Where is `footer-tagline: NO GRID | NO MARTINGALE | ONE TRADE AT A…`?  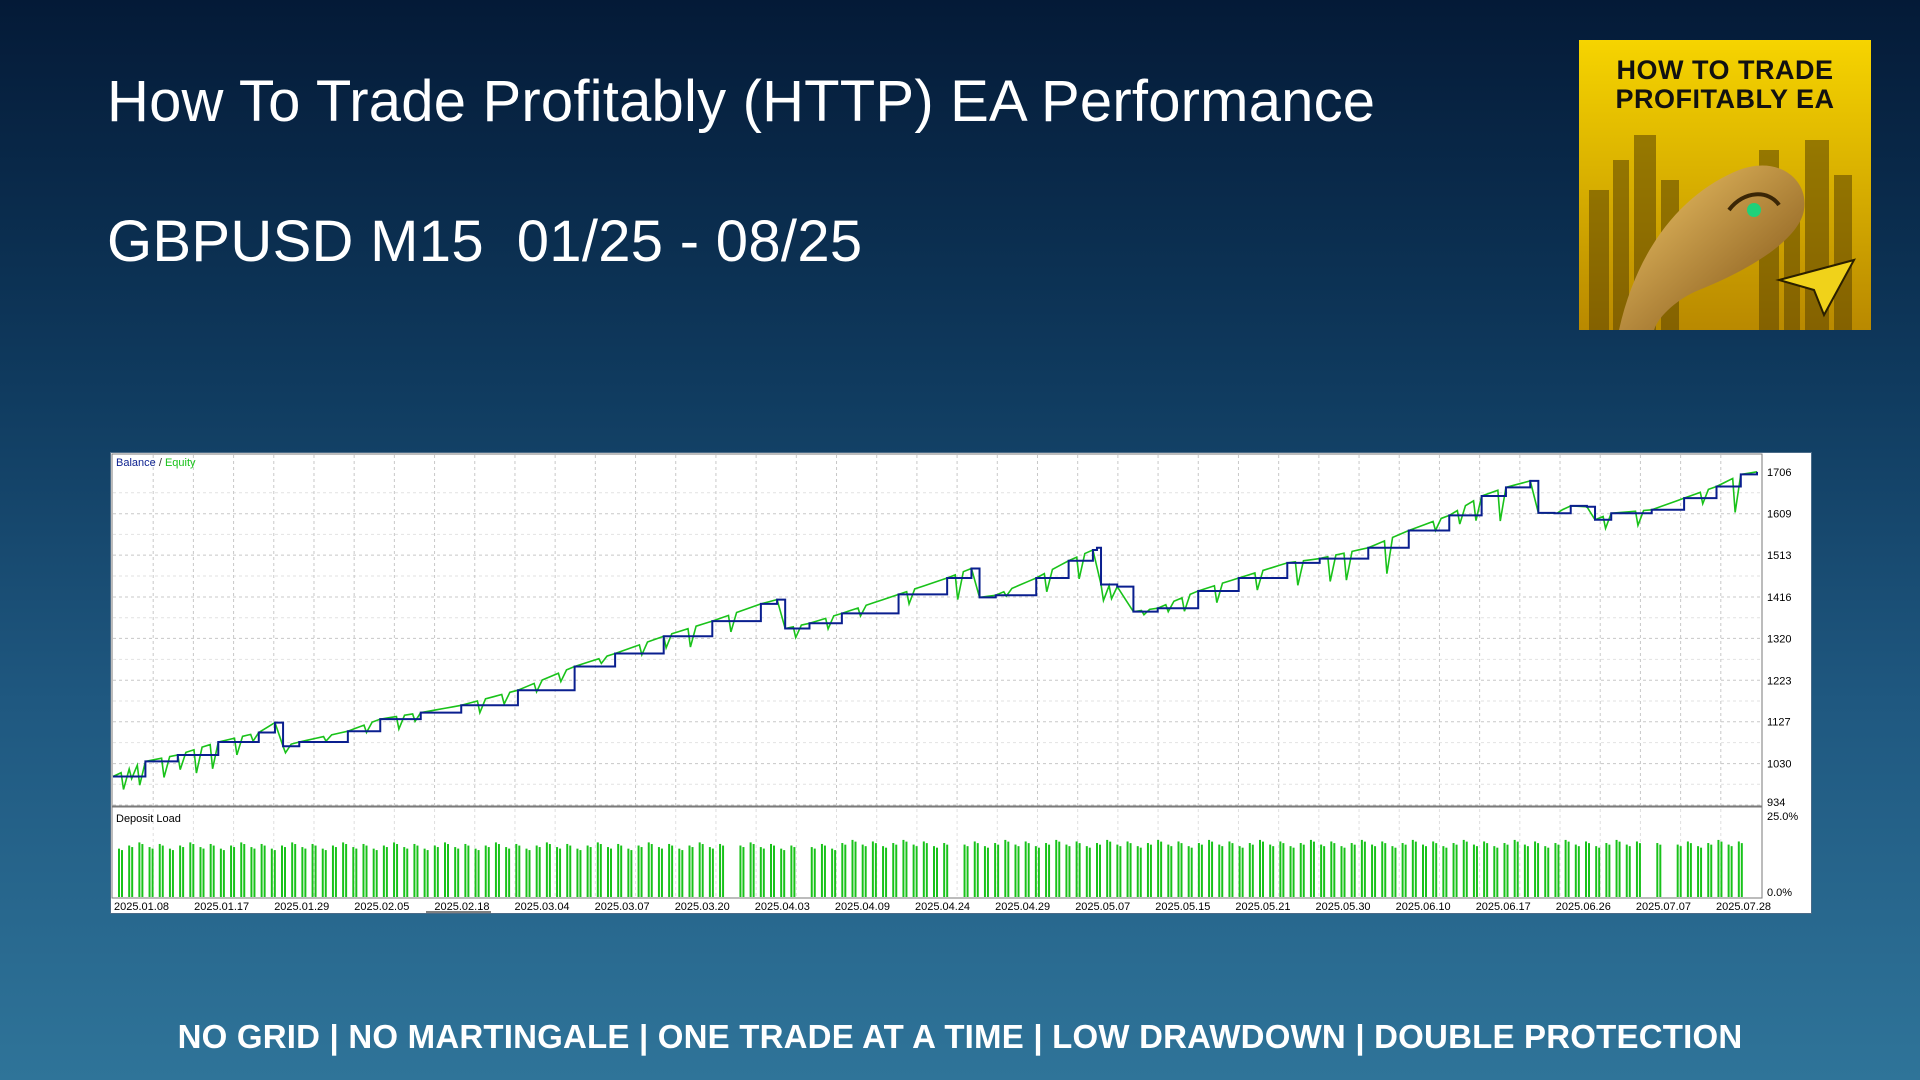
footer-tagline: NO GRID | NO MARTINGALE | ONE TRADE AT A… is located at coordinates (960, 1036).